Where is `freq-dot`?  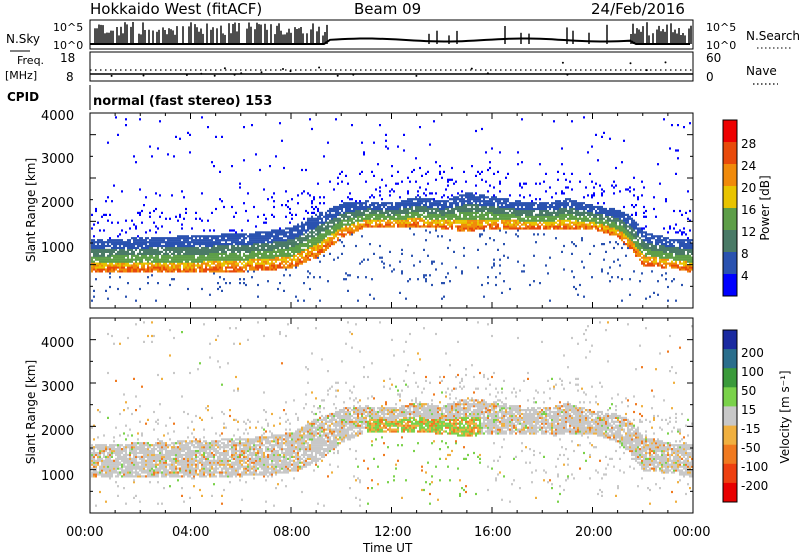
freq-dot is located at coordinates (241, 73).